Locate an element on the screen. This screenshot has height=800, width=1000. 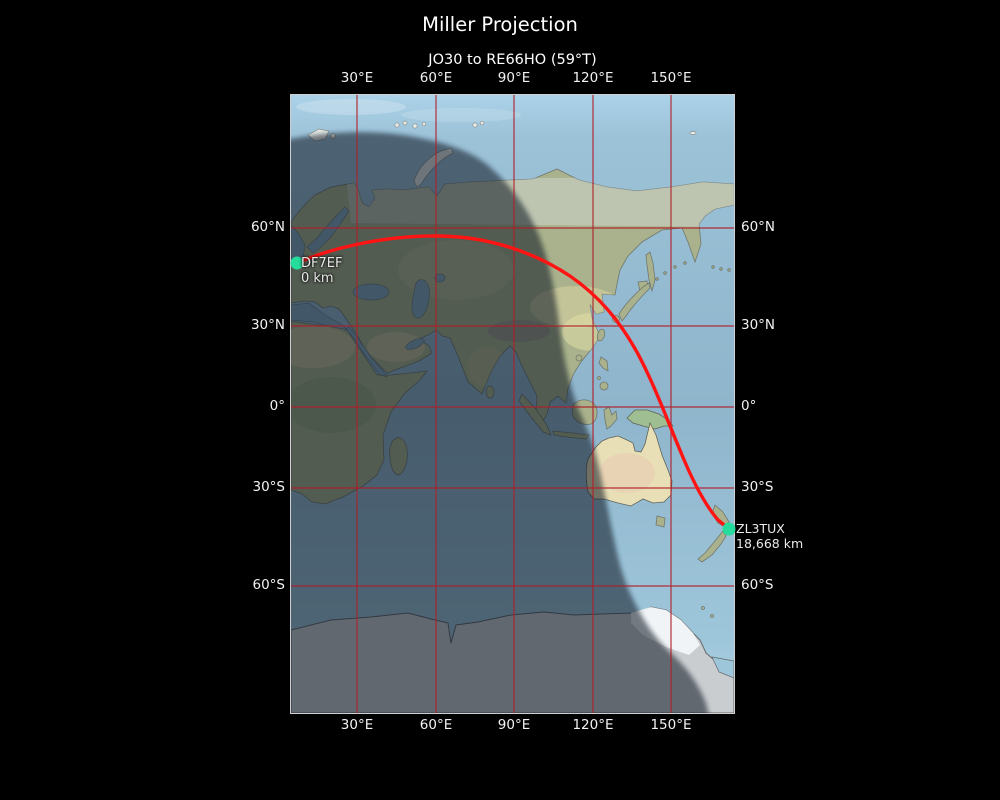
hainan is located at coordinates (579, 358).